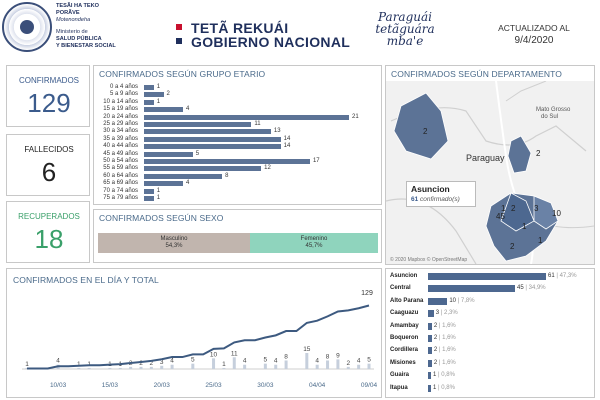 The image size is (600, 400). I want to click on department-name: Caaguazu, so click(404, 313).